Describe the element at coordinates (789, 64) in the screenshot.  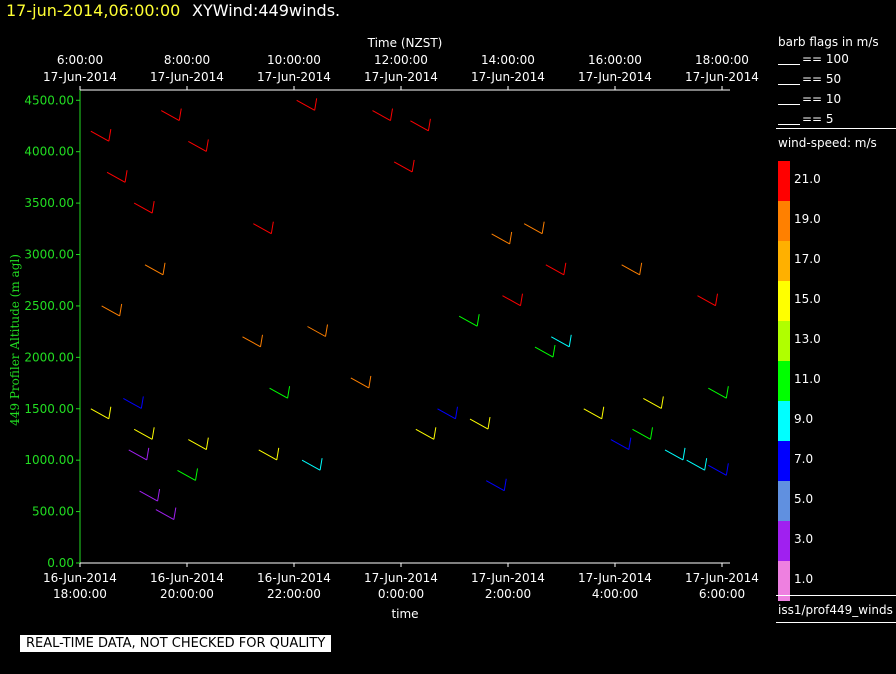
I see `barb-legend-symbol` at that location.